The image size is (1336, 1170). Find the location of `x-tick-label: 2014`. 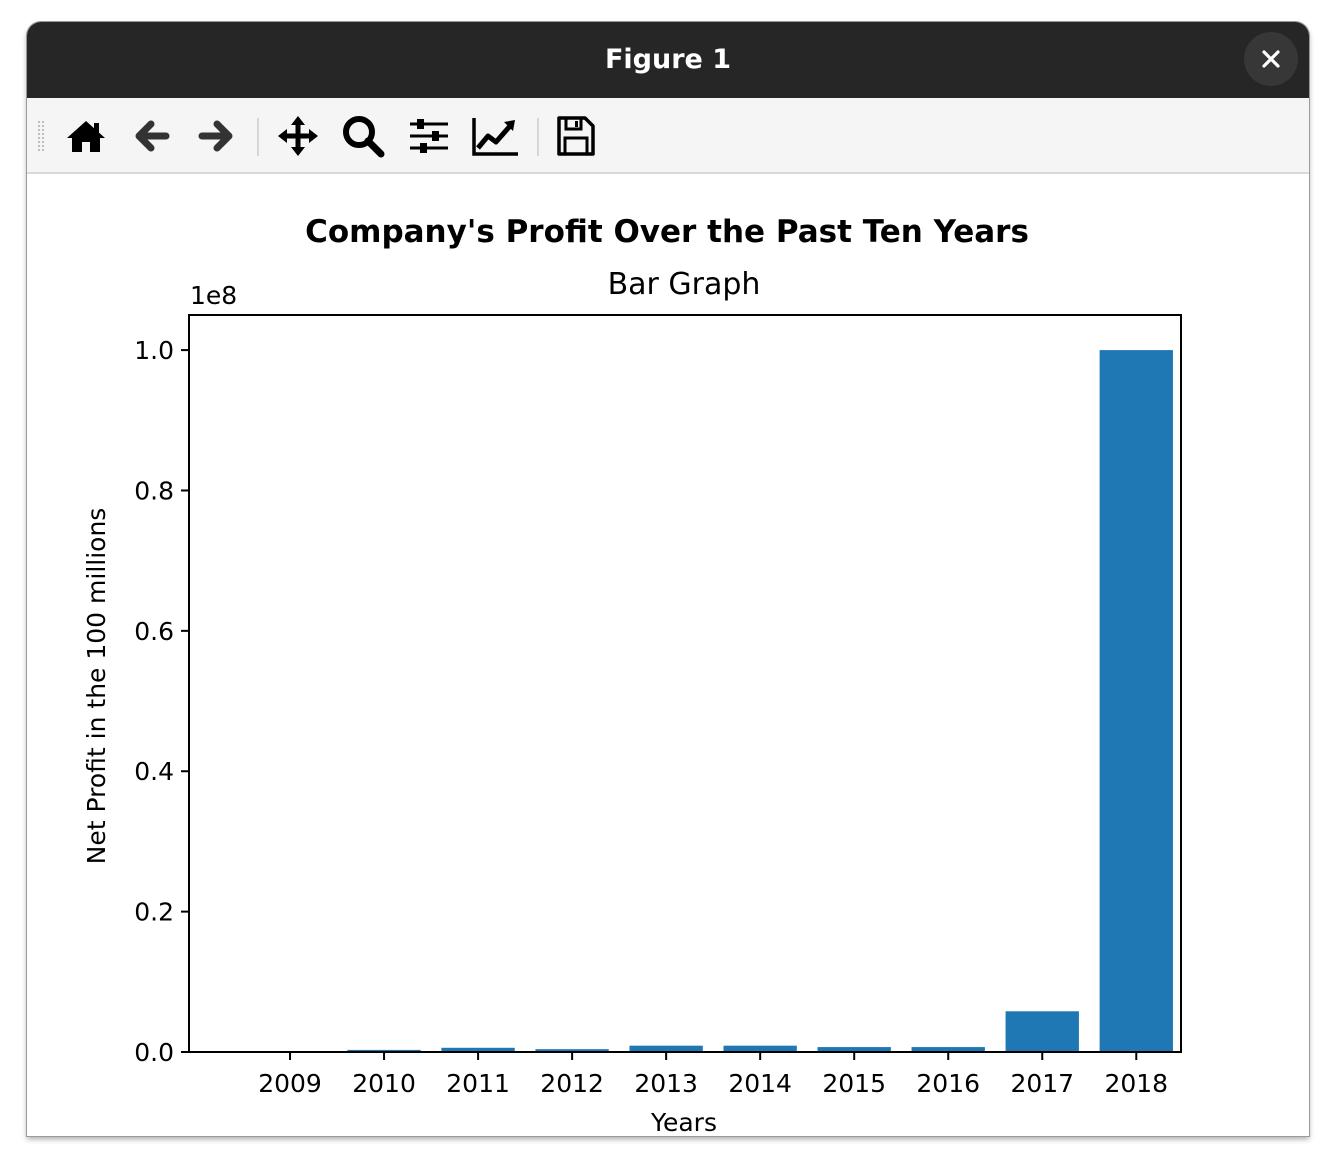

x-tick-label: 2014 is located at coordinates (760, 1083).